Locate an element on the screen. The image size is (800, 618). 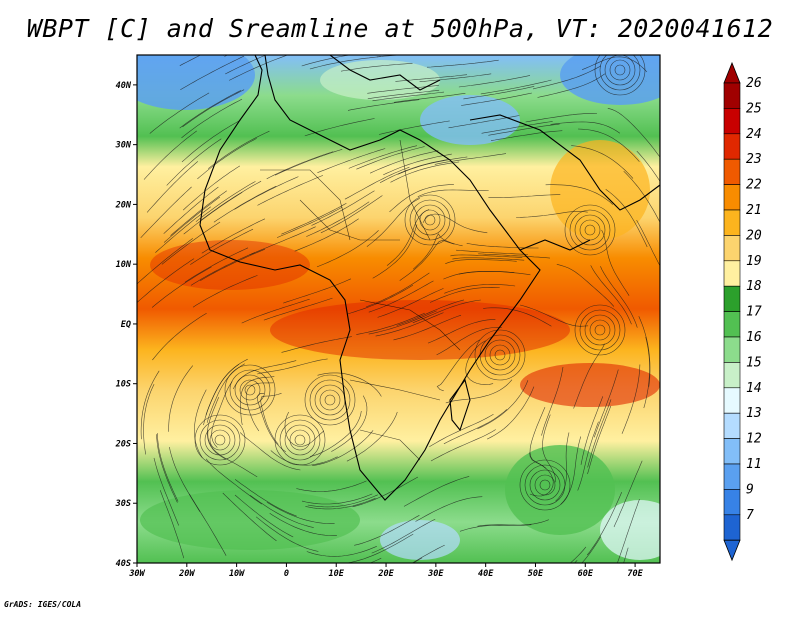
colorbar-label: 21 is located at coordinates (754, 210).